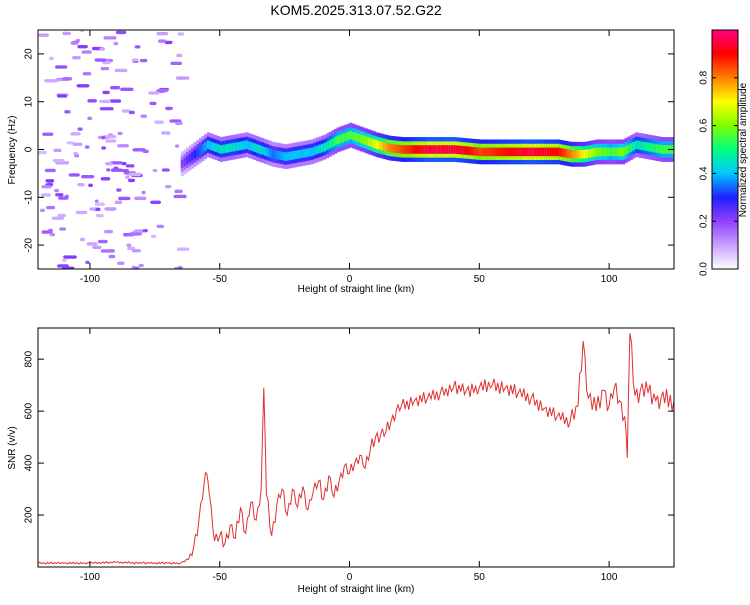 The height and width of the screenshot is (605, 750). What do you see at coordinates (350, 279) in the screenshot?
I see `x-tick-label: 0` at bounding box center [350, 279].